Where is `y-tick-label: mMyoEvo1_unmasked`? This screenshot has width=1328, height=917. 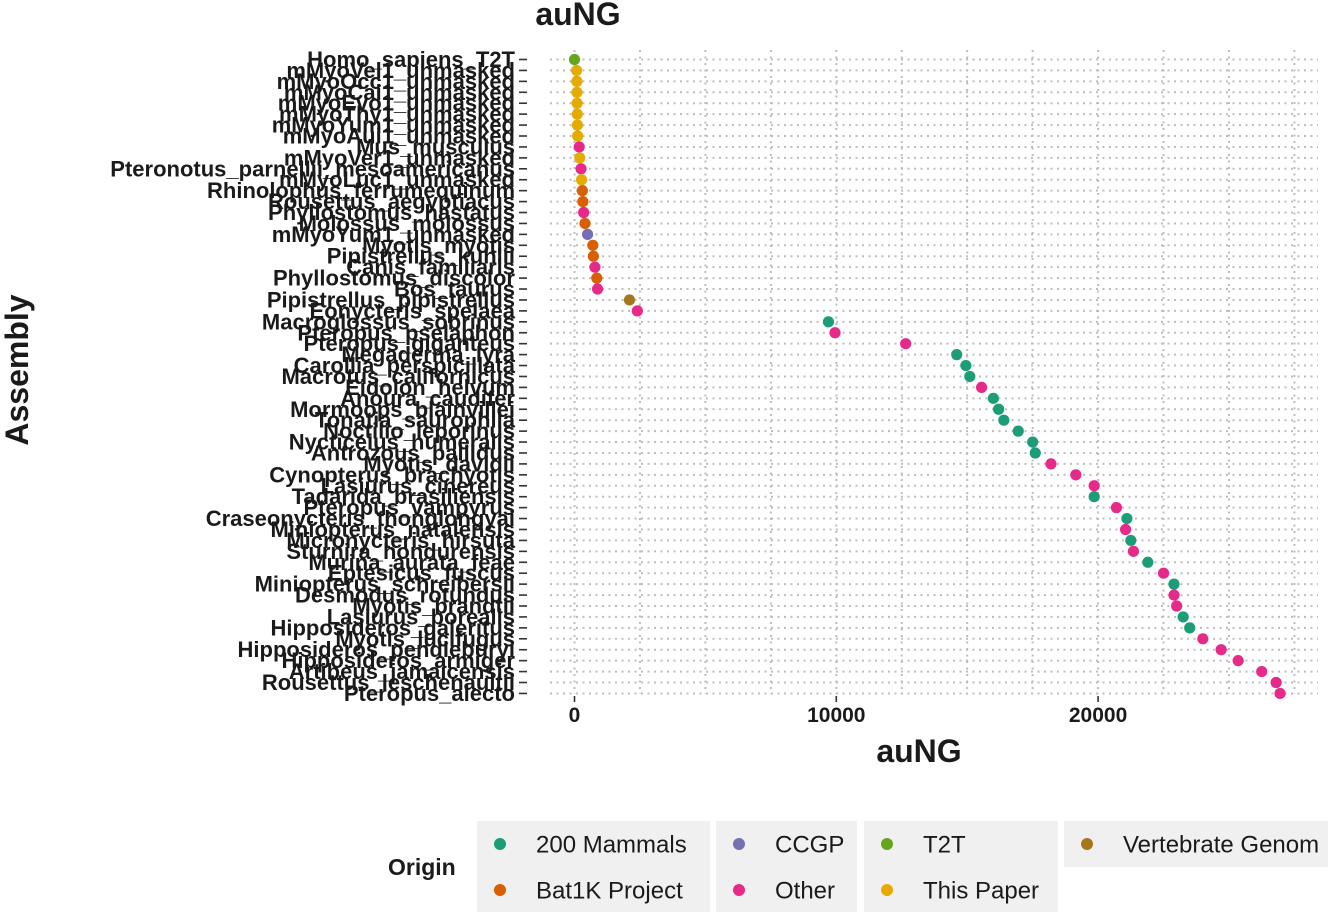
y-tick-label: mMyoEvo1_unmasked is located at coordinates (396, 103).